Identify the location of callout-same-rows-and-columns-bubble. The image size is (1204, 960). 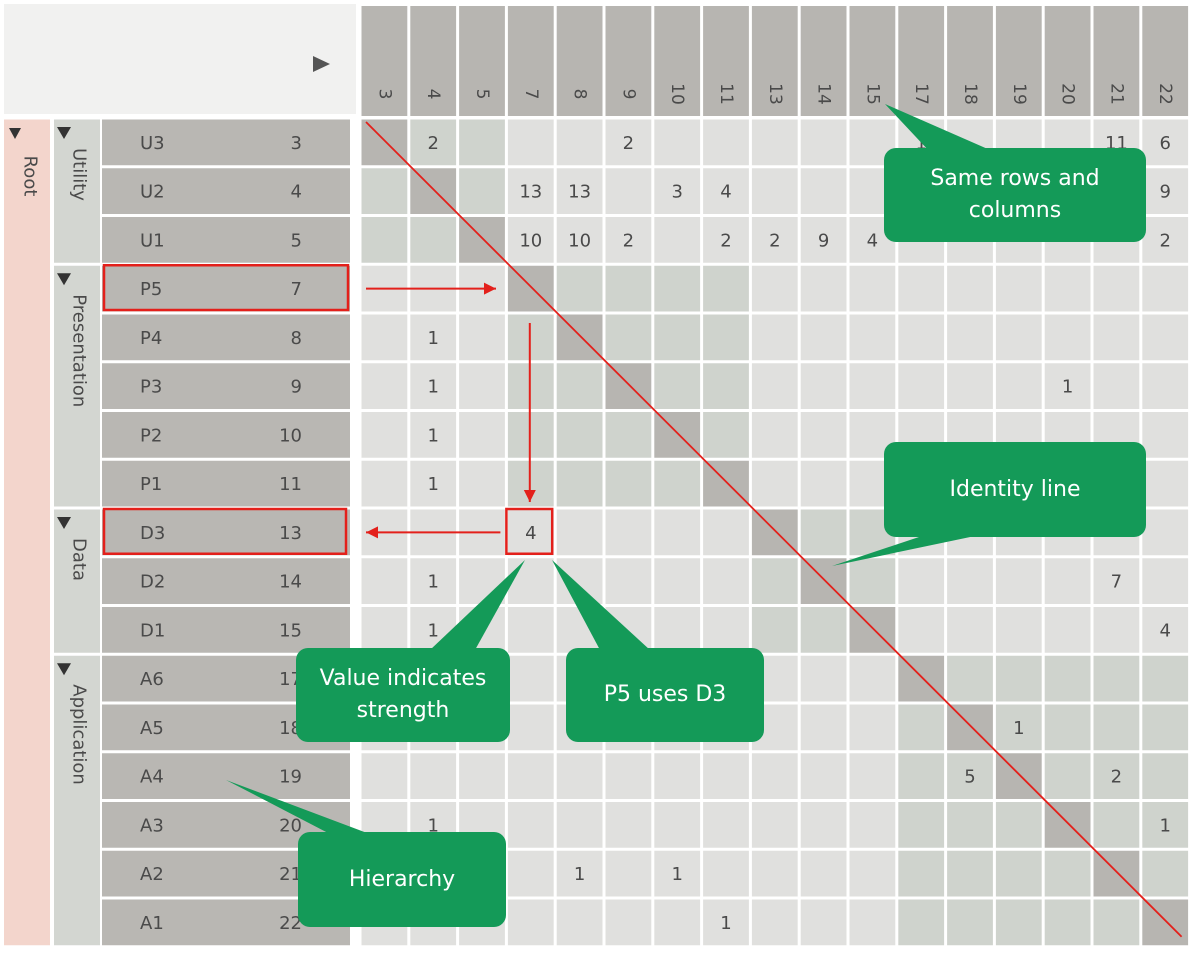
(1015, 195).